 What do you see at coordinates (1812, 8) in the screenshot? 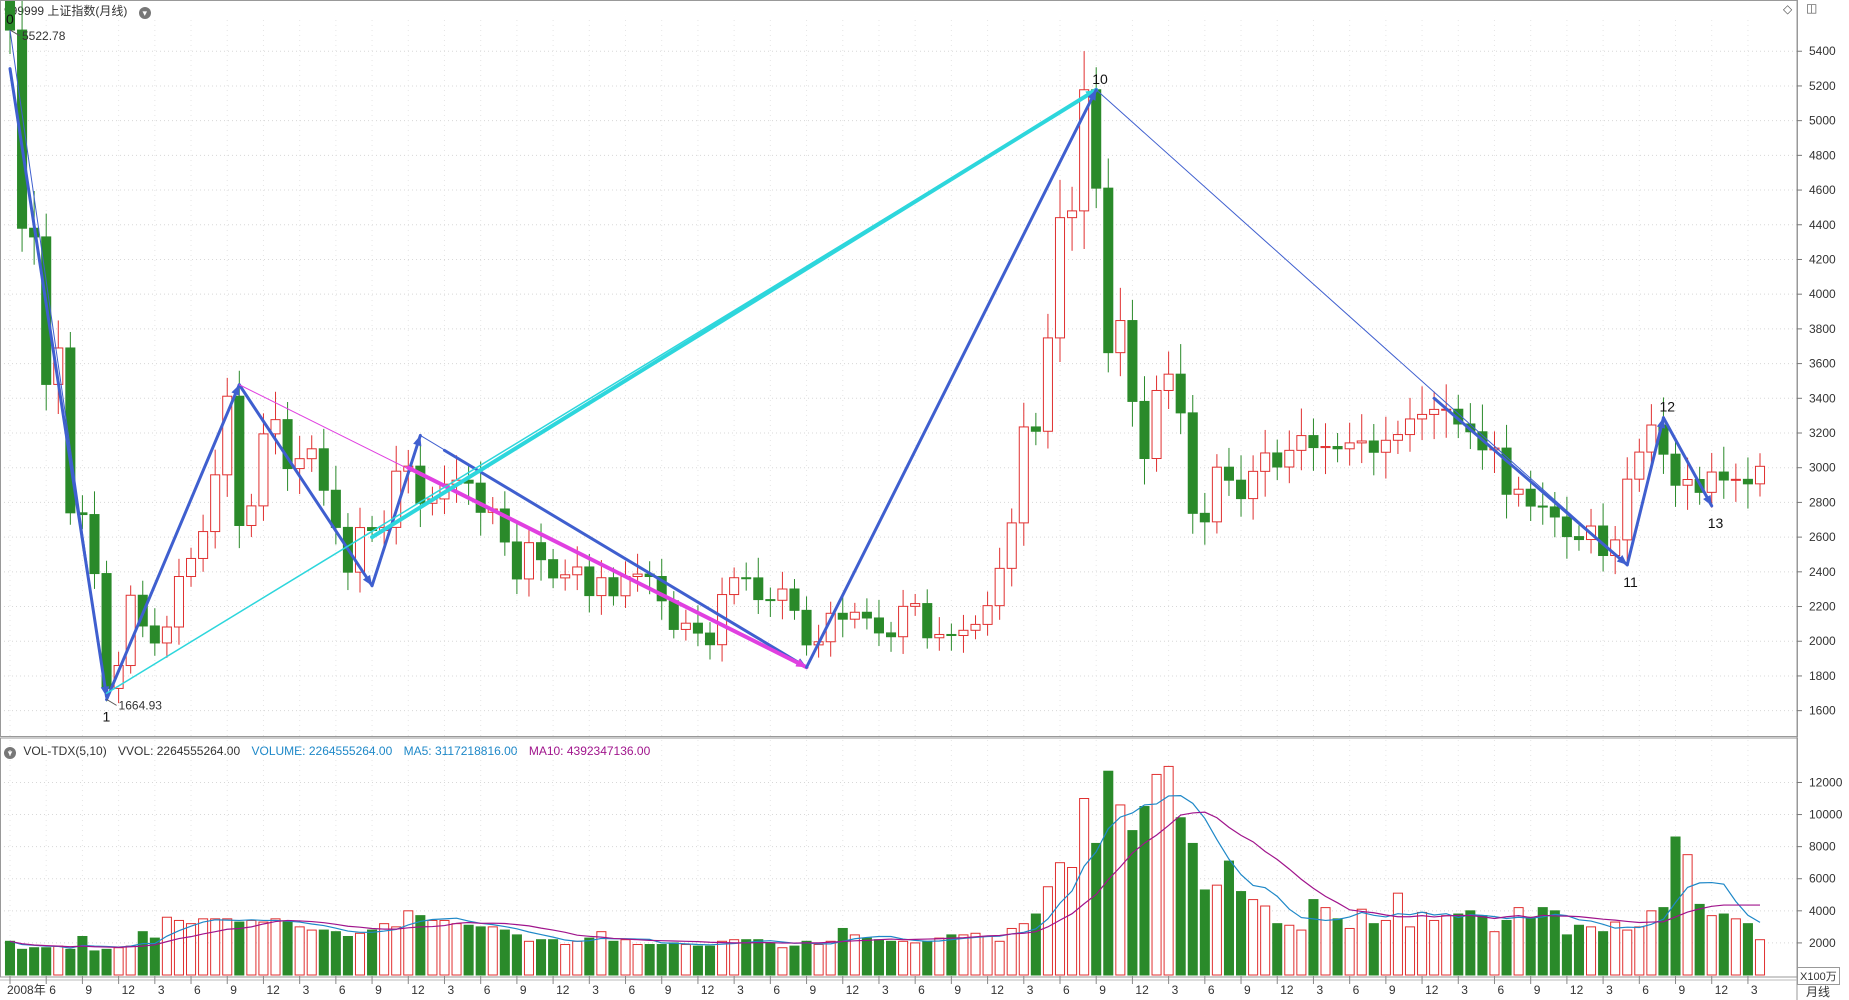
I see `panel-toggle-icon: ◫` at bounding box center [1812, 8].